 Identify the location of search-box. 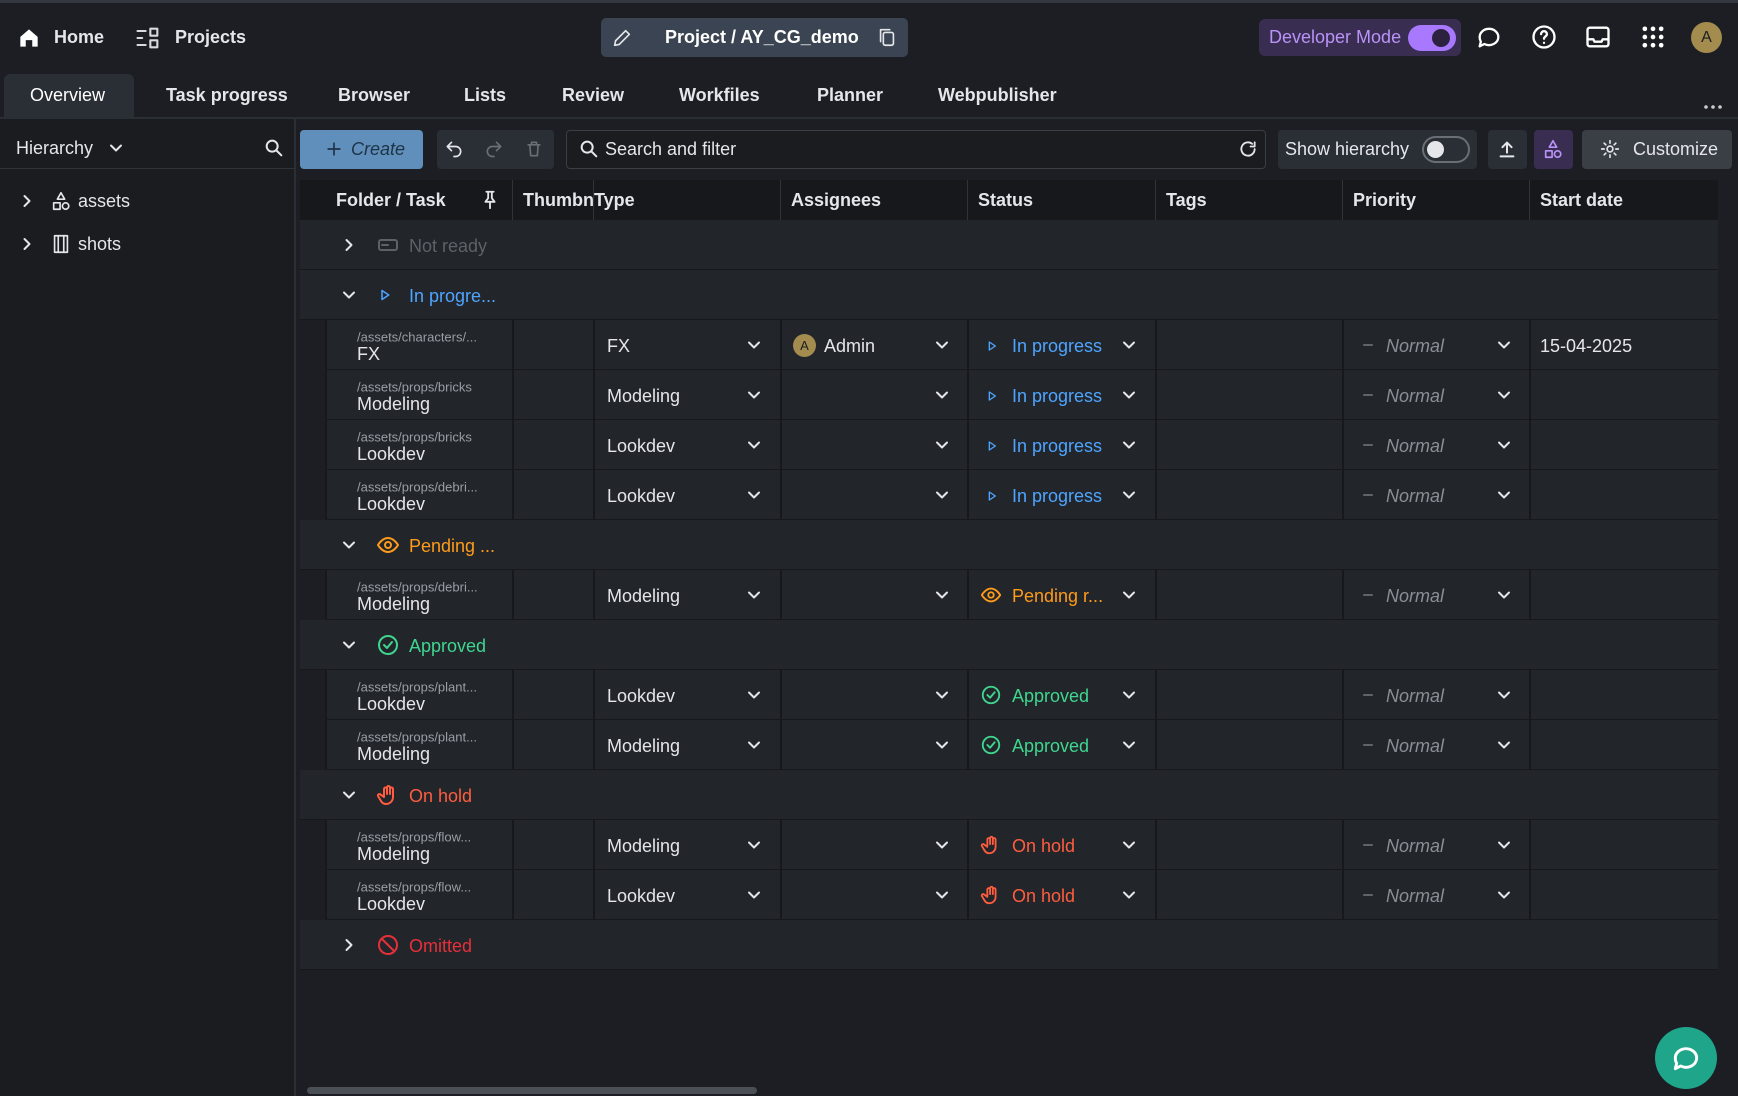
(916, 149).